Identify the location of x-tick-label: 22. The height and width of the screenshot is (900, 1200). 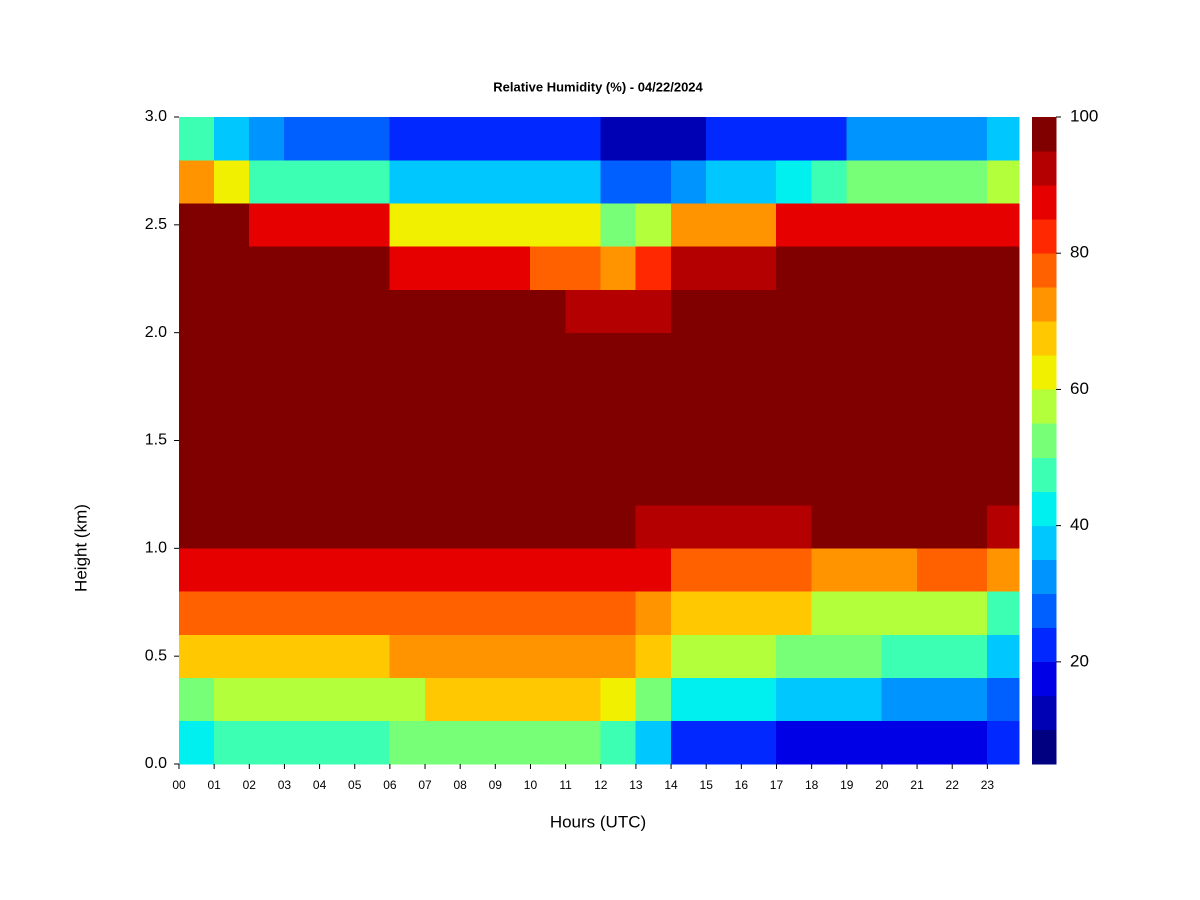
(953, 785).